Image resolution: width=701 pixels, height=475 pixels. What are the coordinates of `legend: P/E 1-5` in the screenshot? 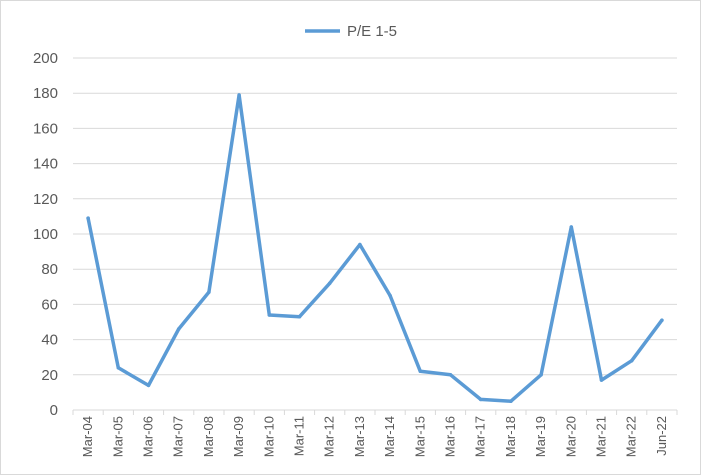 It's located at (351, 31).